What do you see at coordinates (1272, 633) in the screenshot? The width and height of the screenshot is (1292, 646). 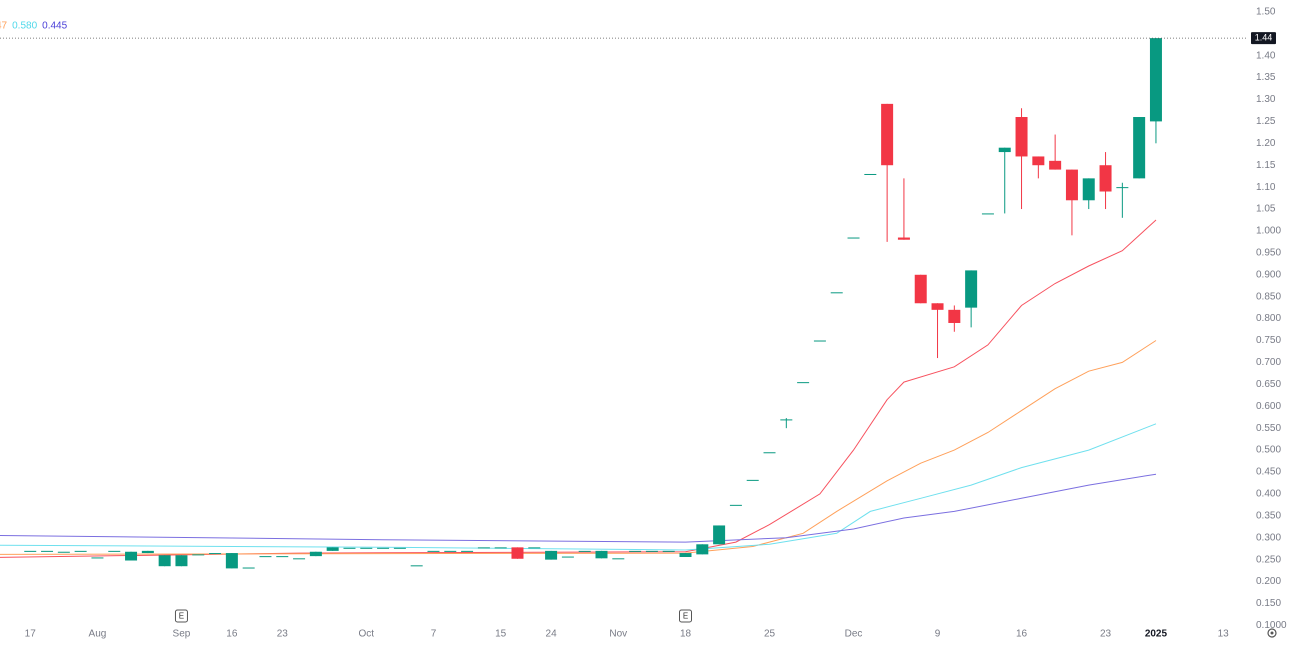 I see `settings-icon` at bounding box center [1272, 633].